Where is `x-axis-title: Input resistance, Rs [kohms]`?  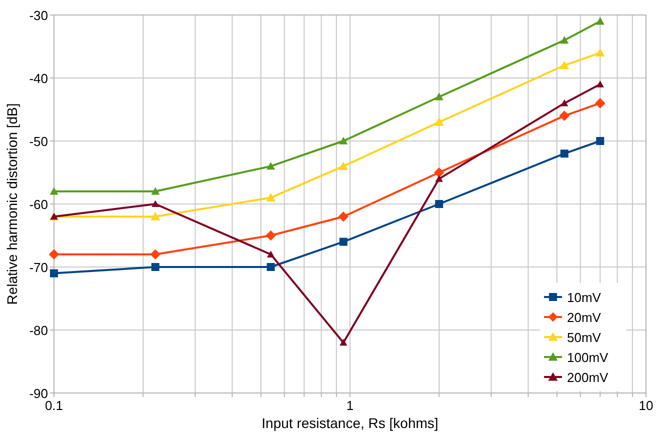 x-axis-title: Input resistance, Rs [kohms] is located at coordinates (350, 423).